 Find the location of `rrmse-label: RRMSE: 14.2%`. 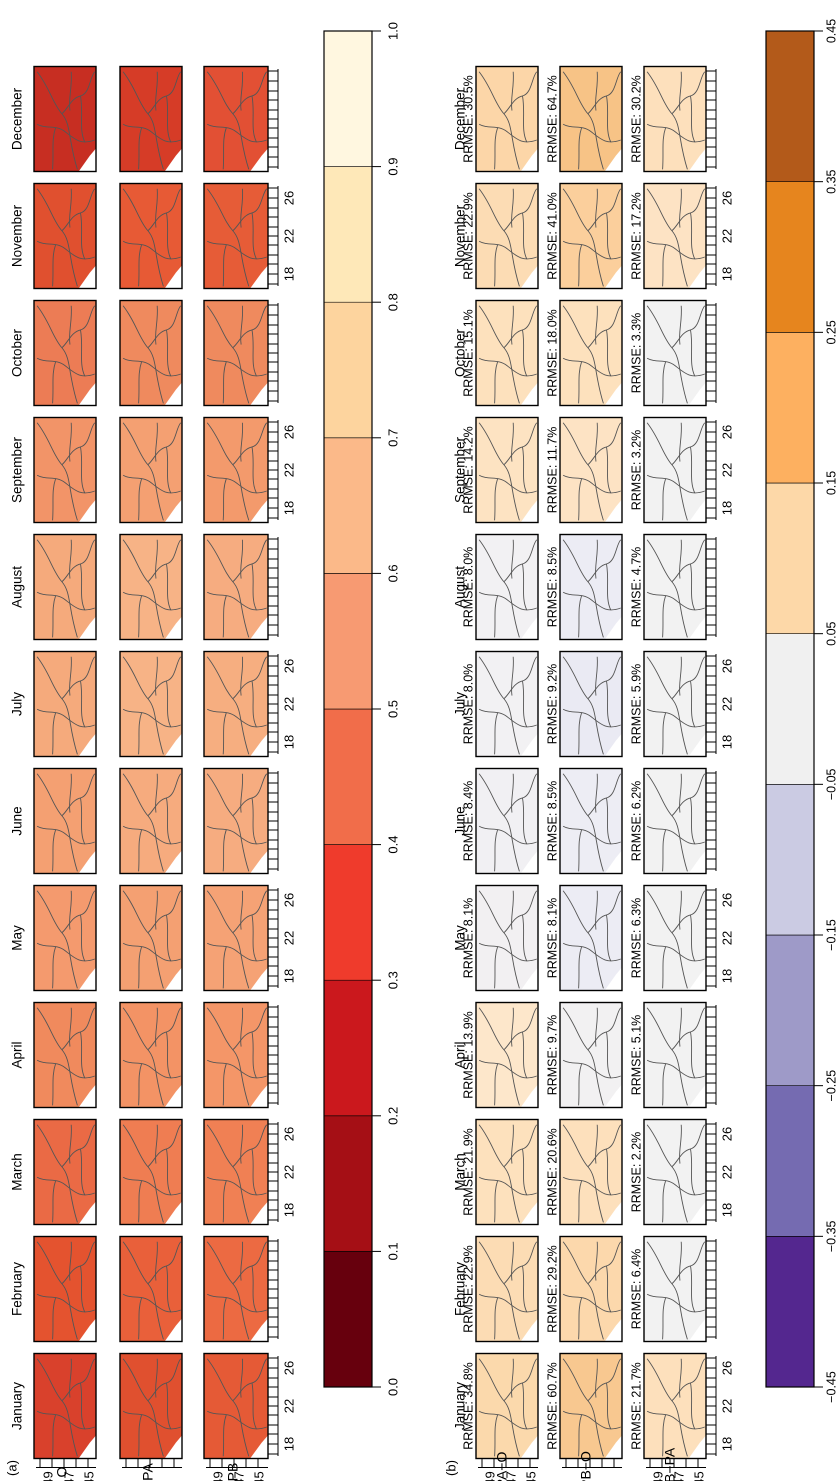

rrmse-label: RRMSE: 14.2% is located at coordinates (468, 470).